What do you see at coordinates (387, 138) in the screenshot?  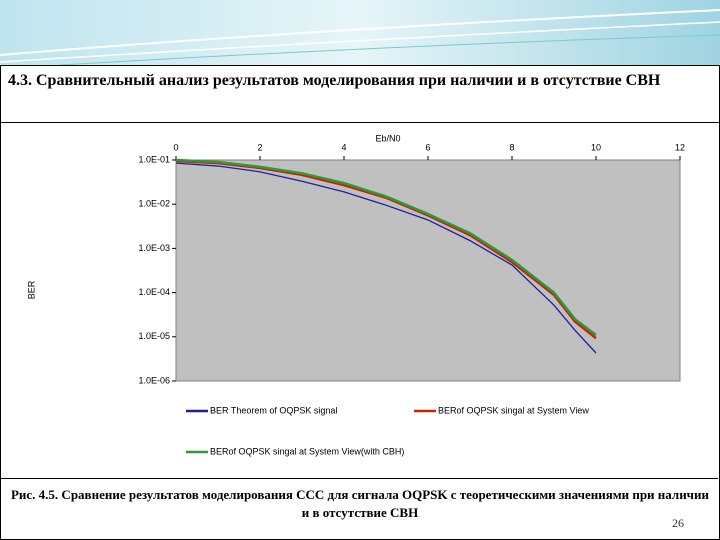 I see `x-axis-title: Eb/N0` at bounding box center [387, 138].